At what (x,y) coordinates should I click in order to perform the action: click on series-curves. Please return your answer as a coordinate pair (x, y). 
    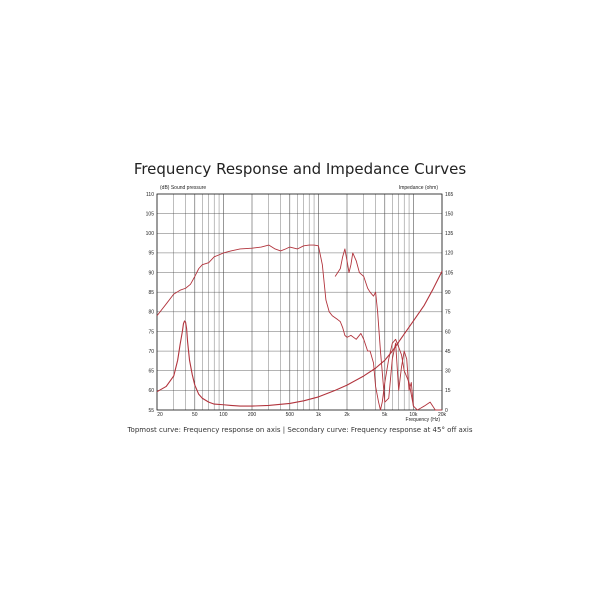
    Looking at the image, I should click on (299, 327).